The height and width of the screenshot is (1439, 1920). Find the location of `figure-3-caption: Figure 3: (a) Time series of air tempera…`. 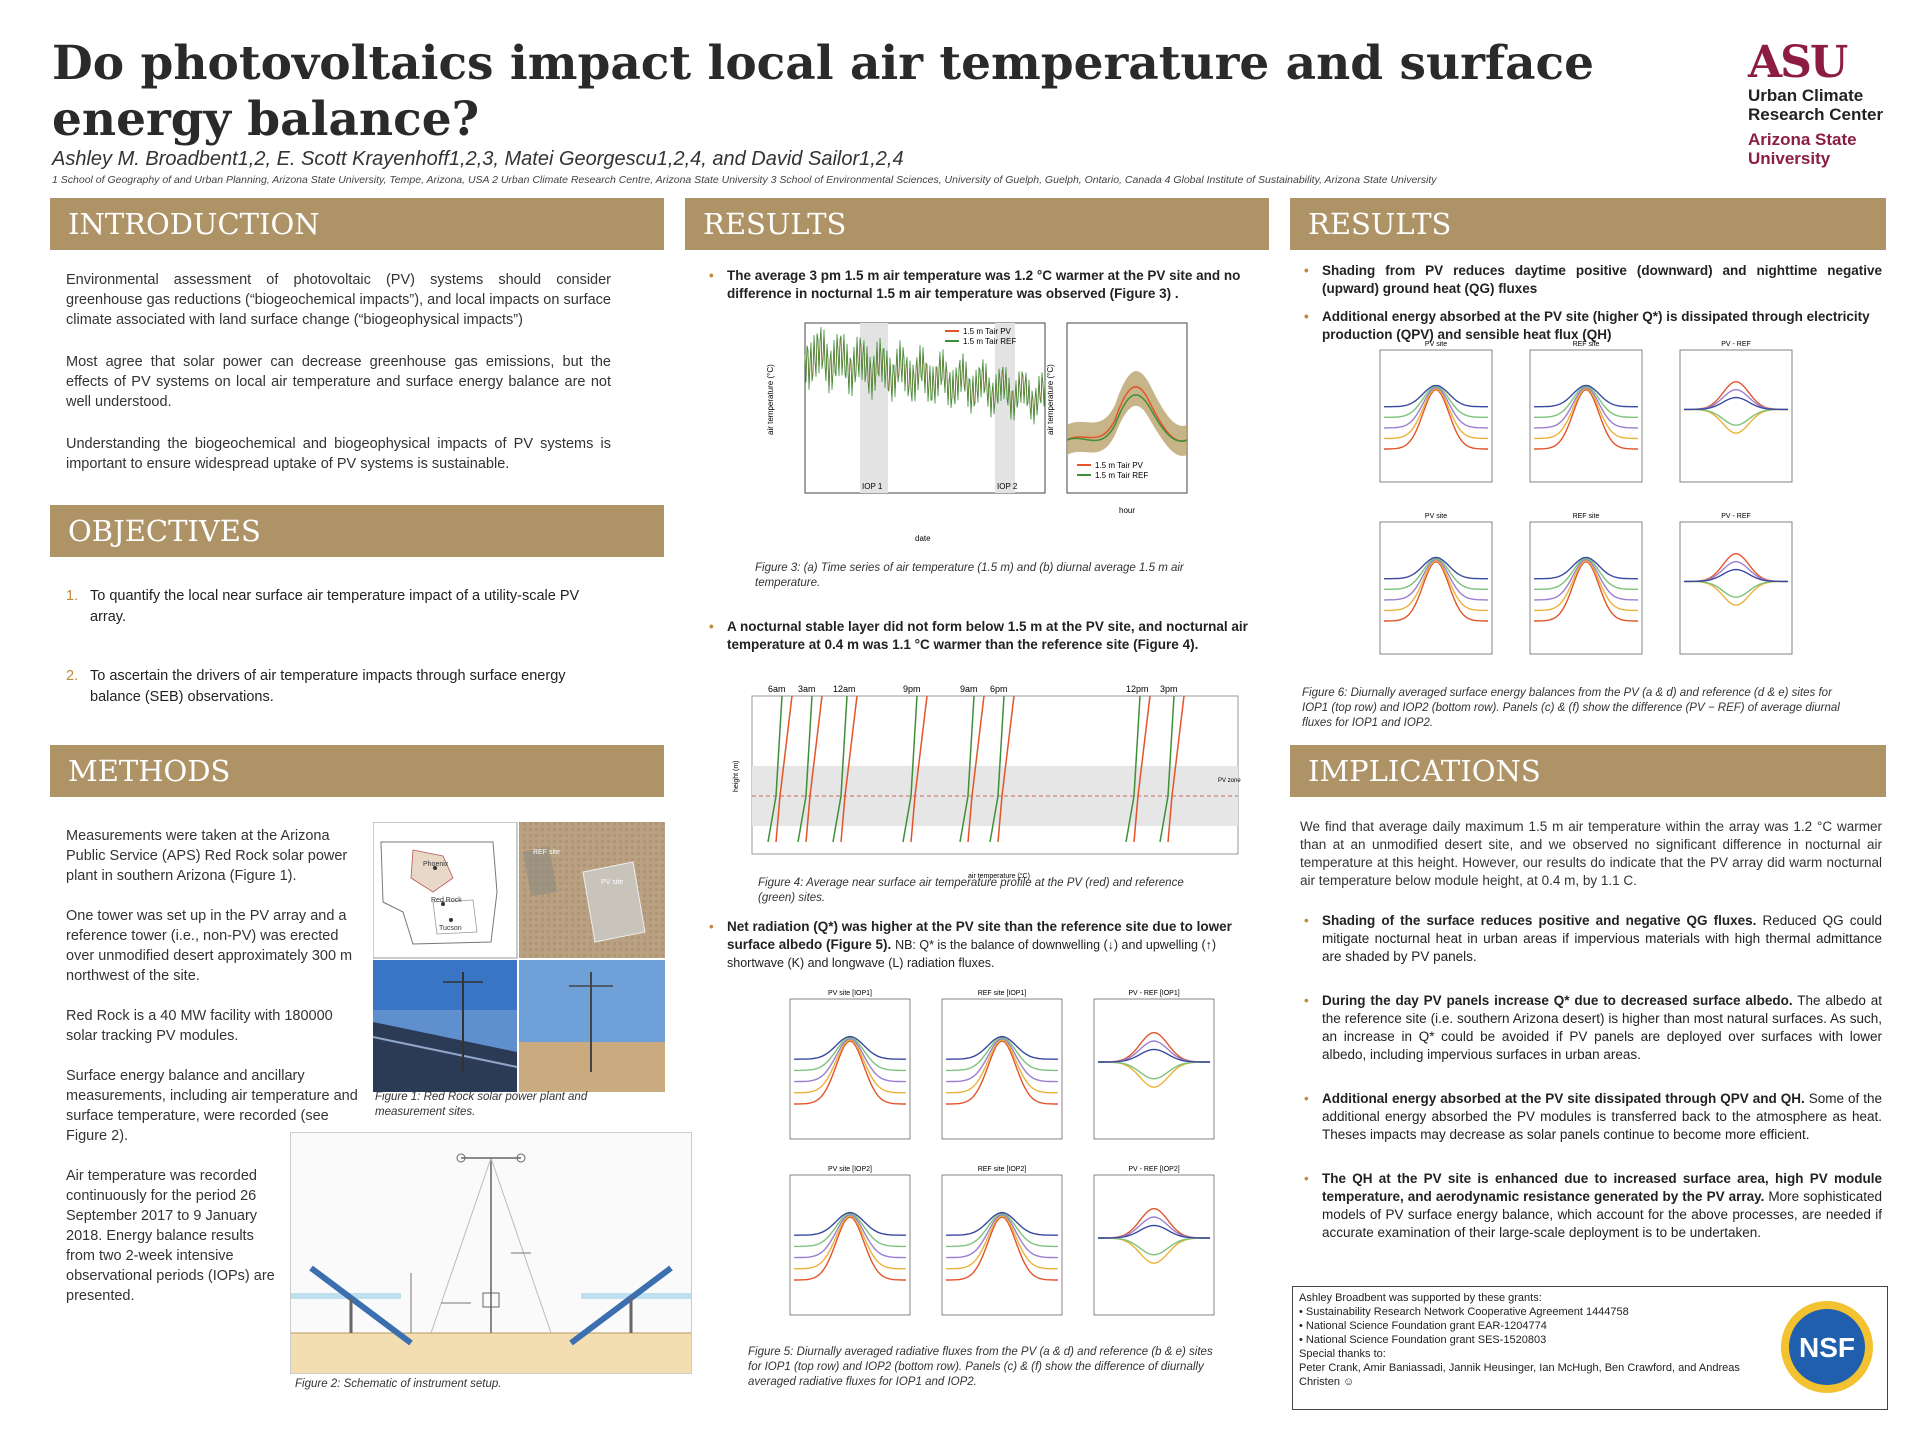

figure-3-caption: Figure 3: (a) Time series of air tempera… is located at coordinates (969, 575).